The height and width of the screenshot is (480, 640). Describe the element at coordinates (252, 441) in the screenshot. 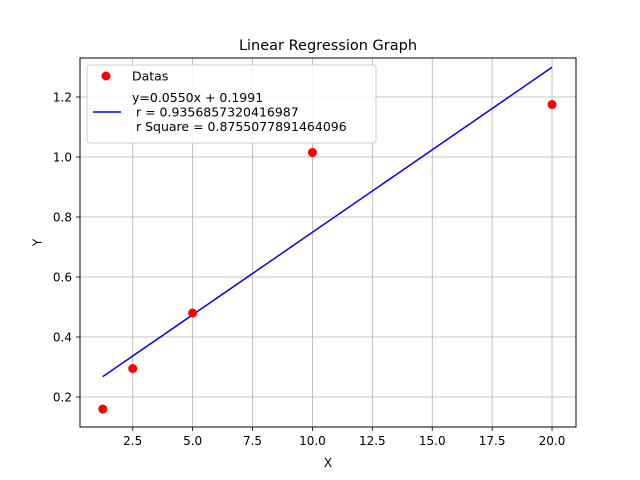

I see `x-tick-label: 7.5` at that location.